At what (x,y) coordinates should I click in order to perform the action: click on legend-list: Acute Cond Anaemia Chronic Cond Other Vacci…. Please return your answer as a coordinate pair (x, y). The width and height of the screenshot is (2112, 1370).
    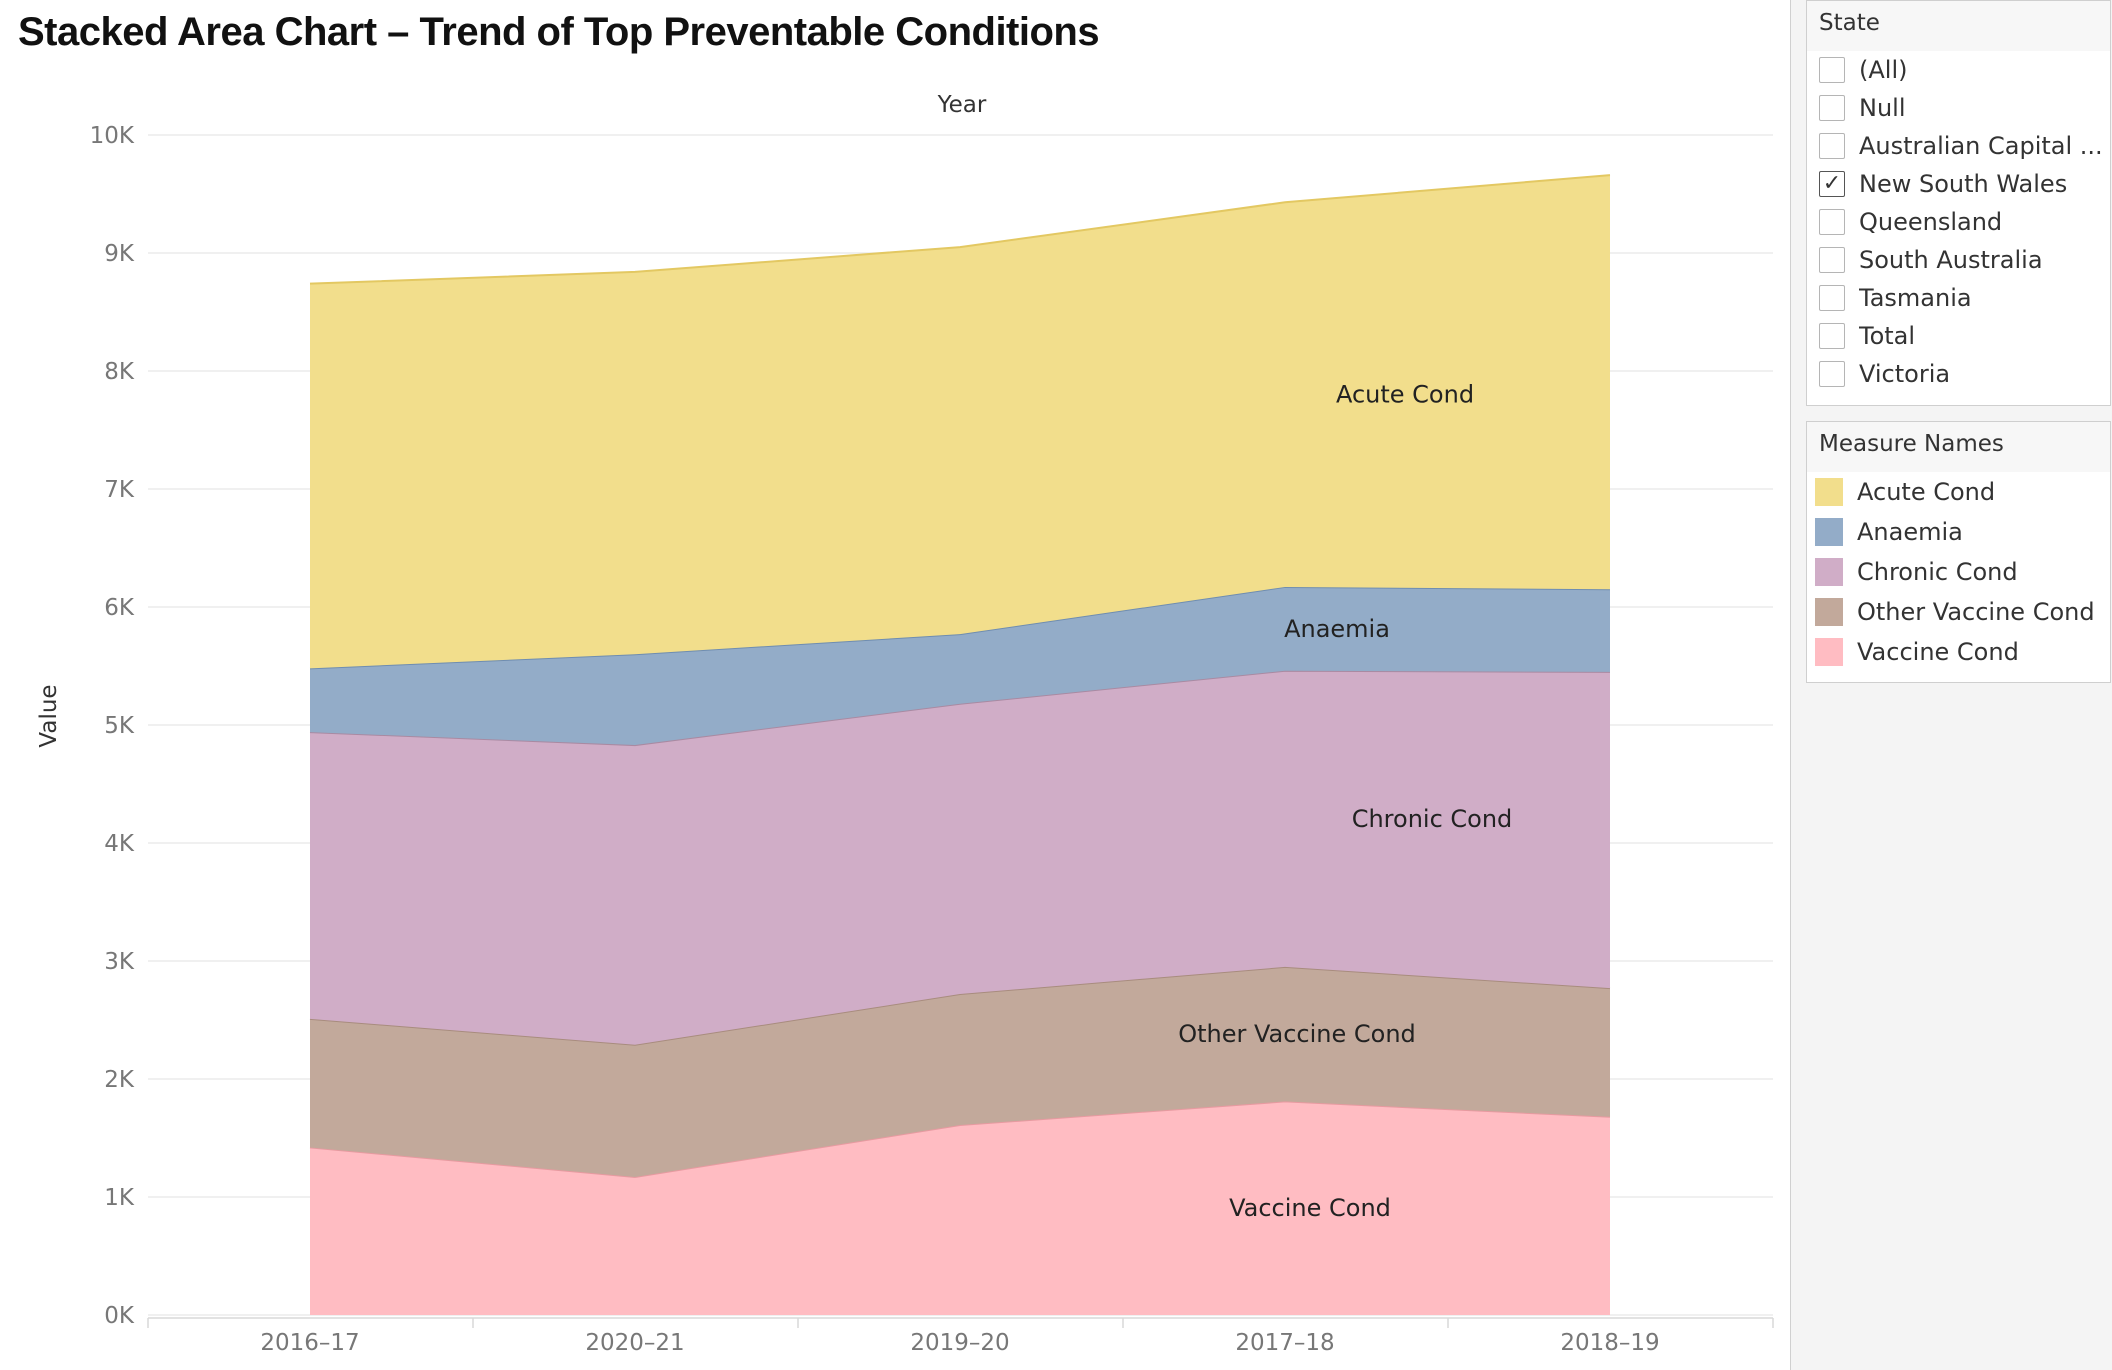
    Looking at the image, I should click on (1958, 572).